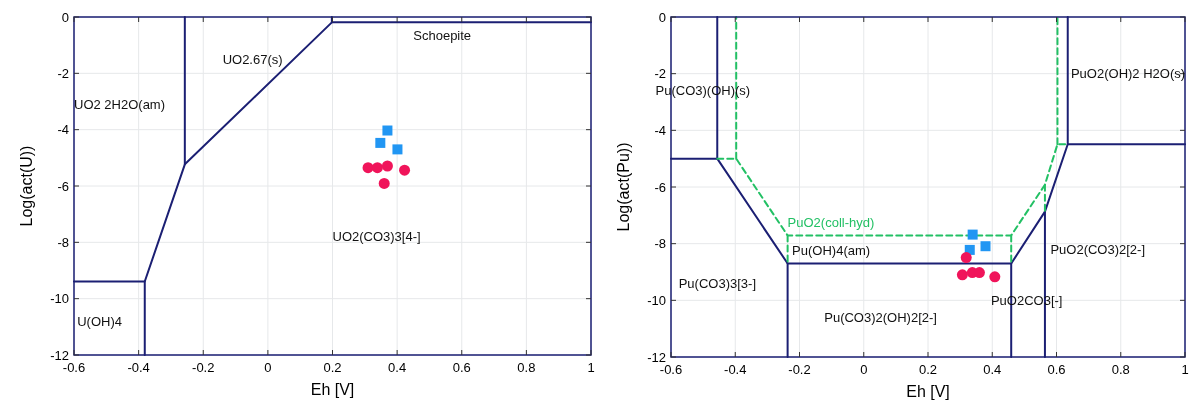 This screenshot has width=1203, height=403. Describe the element at coordinates (623, 187) in the screenshot. I see `y-axis-title: Log(act(Pu))` at that location.